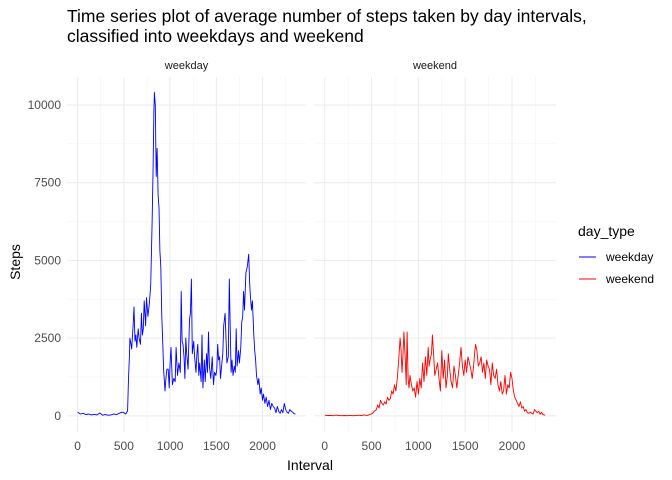 Image resolution: width=672 pixels, height=480 pixels. What do you see at coordinates (434, 66) in the screenshot?
I see `facet-strip-label: weekend` at bounding box center [434, 66].